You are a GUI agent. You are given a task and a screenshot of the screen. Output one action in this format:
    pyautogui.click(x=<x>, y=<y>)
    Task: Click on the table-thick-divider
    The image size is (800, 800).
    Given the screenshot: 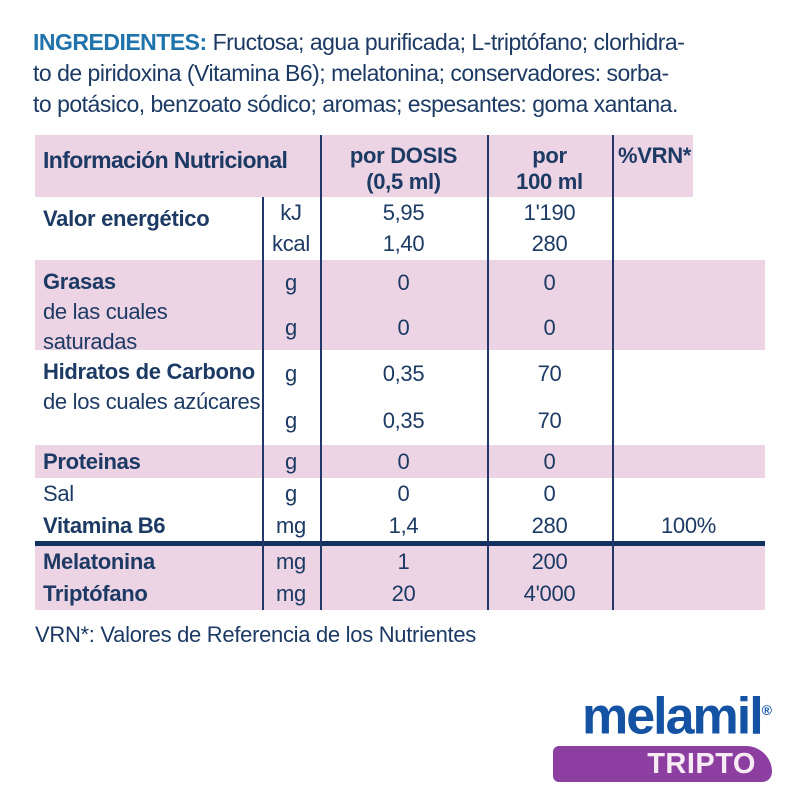 What is the action you would take?
    pyautogui.click(x=400, y=543)
    